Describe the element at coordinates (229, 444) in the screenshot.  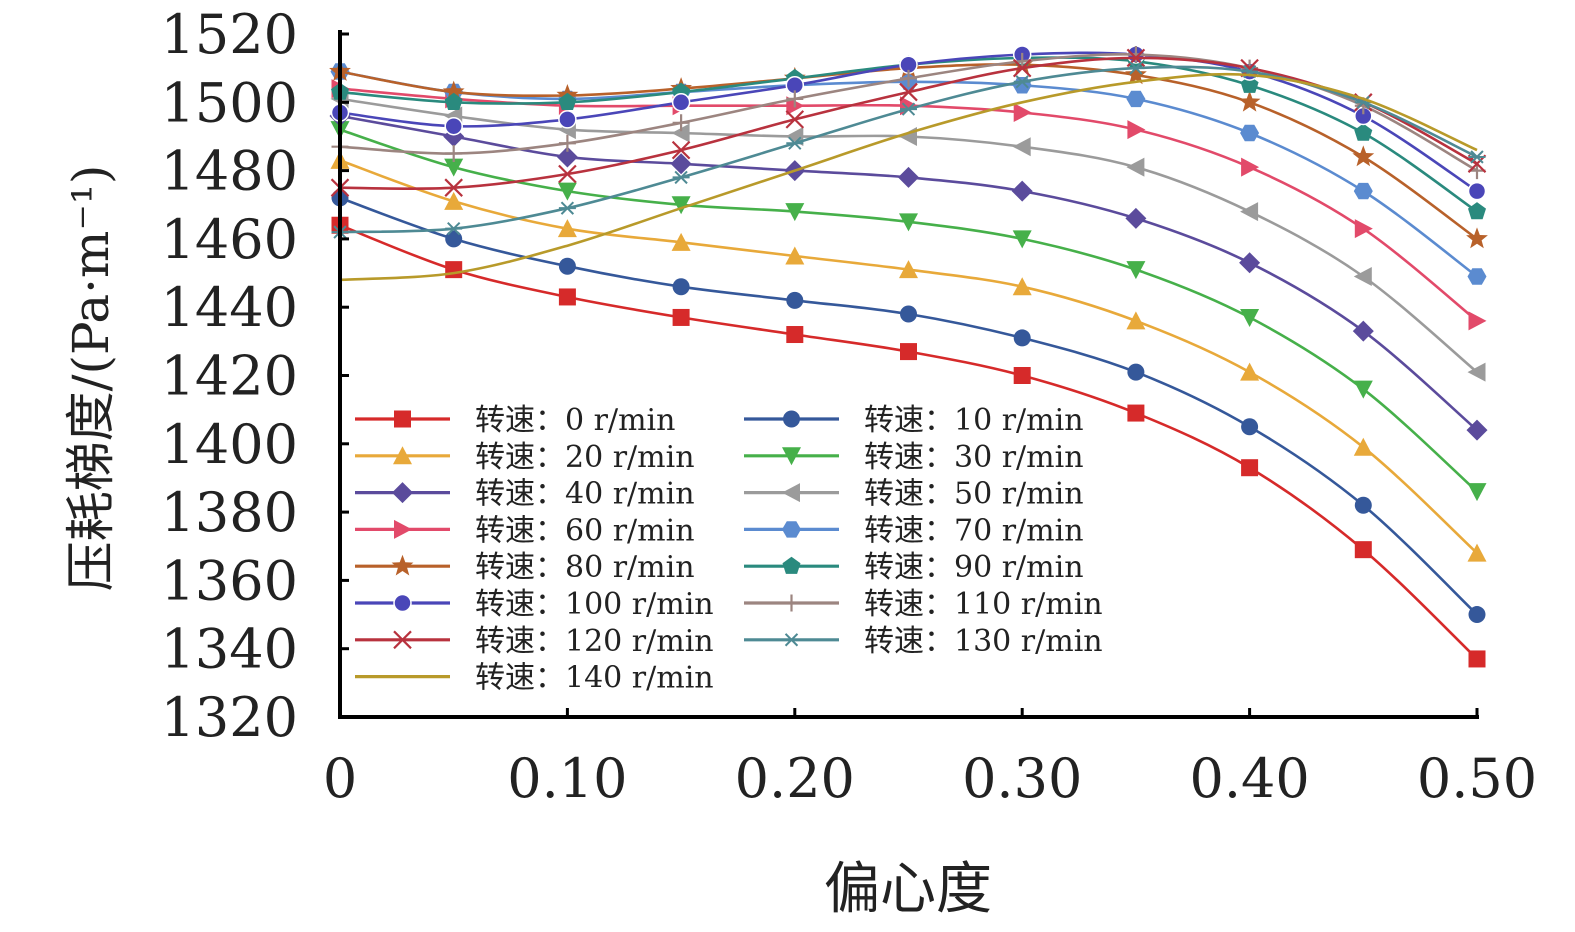
I see `y-tick-label: 1400` at that location.